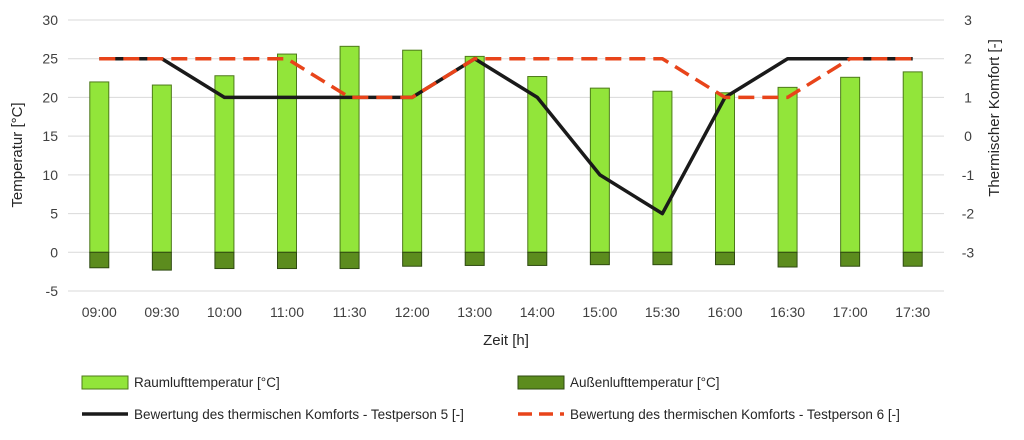 The height and width of the screenshot is (440, 1024). Describe the element at coordinates (912, 312) in the screenshot. I see `x-tick-label: 17:30` at that location.